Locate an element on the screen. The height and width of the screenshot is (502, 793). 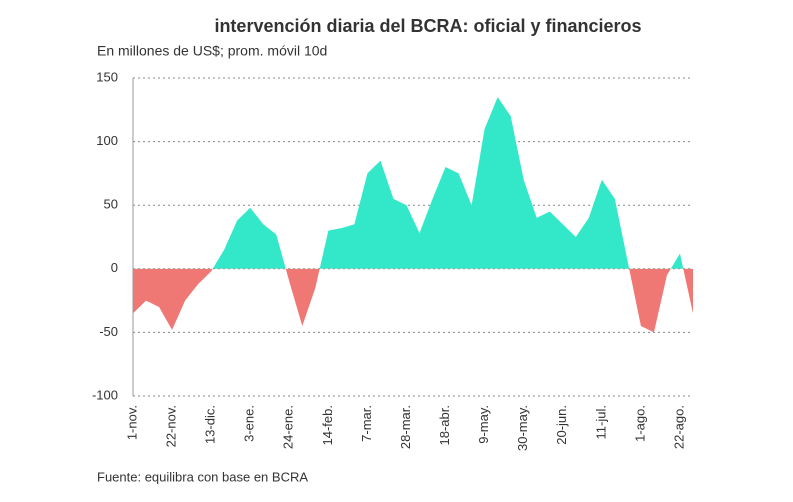
x-tick-label: 18-abr. is located at coordinates (444, 425).